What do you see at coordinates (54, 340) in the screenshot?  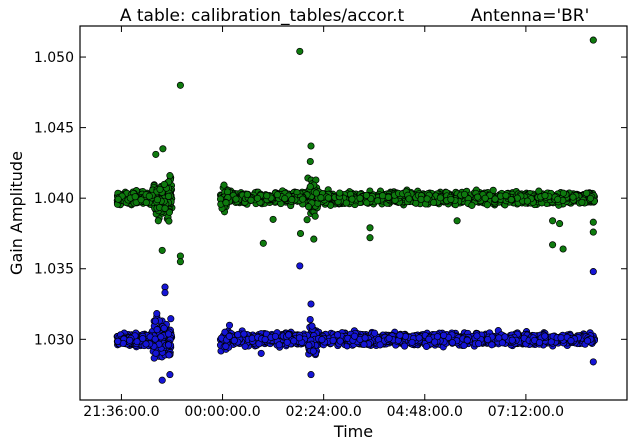 I see `y-tick-label: 1.030` at bounding box center [54, 340].